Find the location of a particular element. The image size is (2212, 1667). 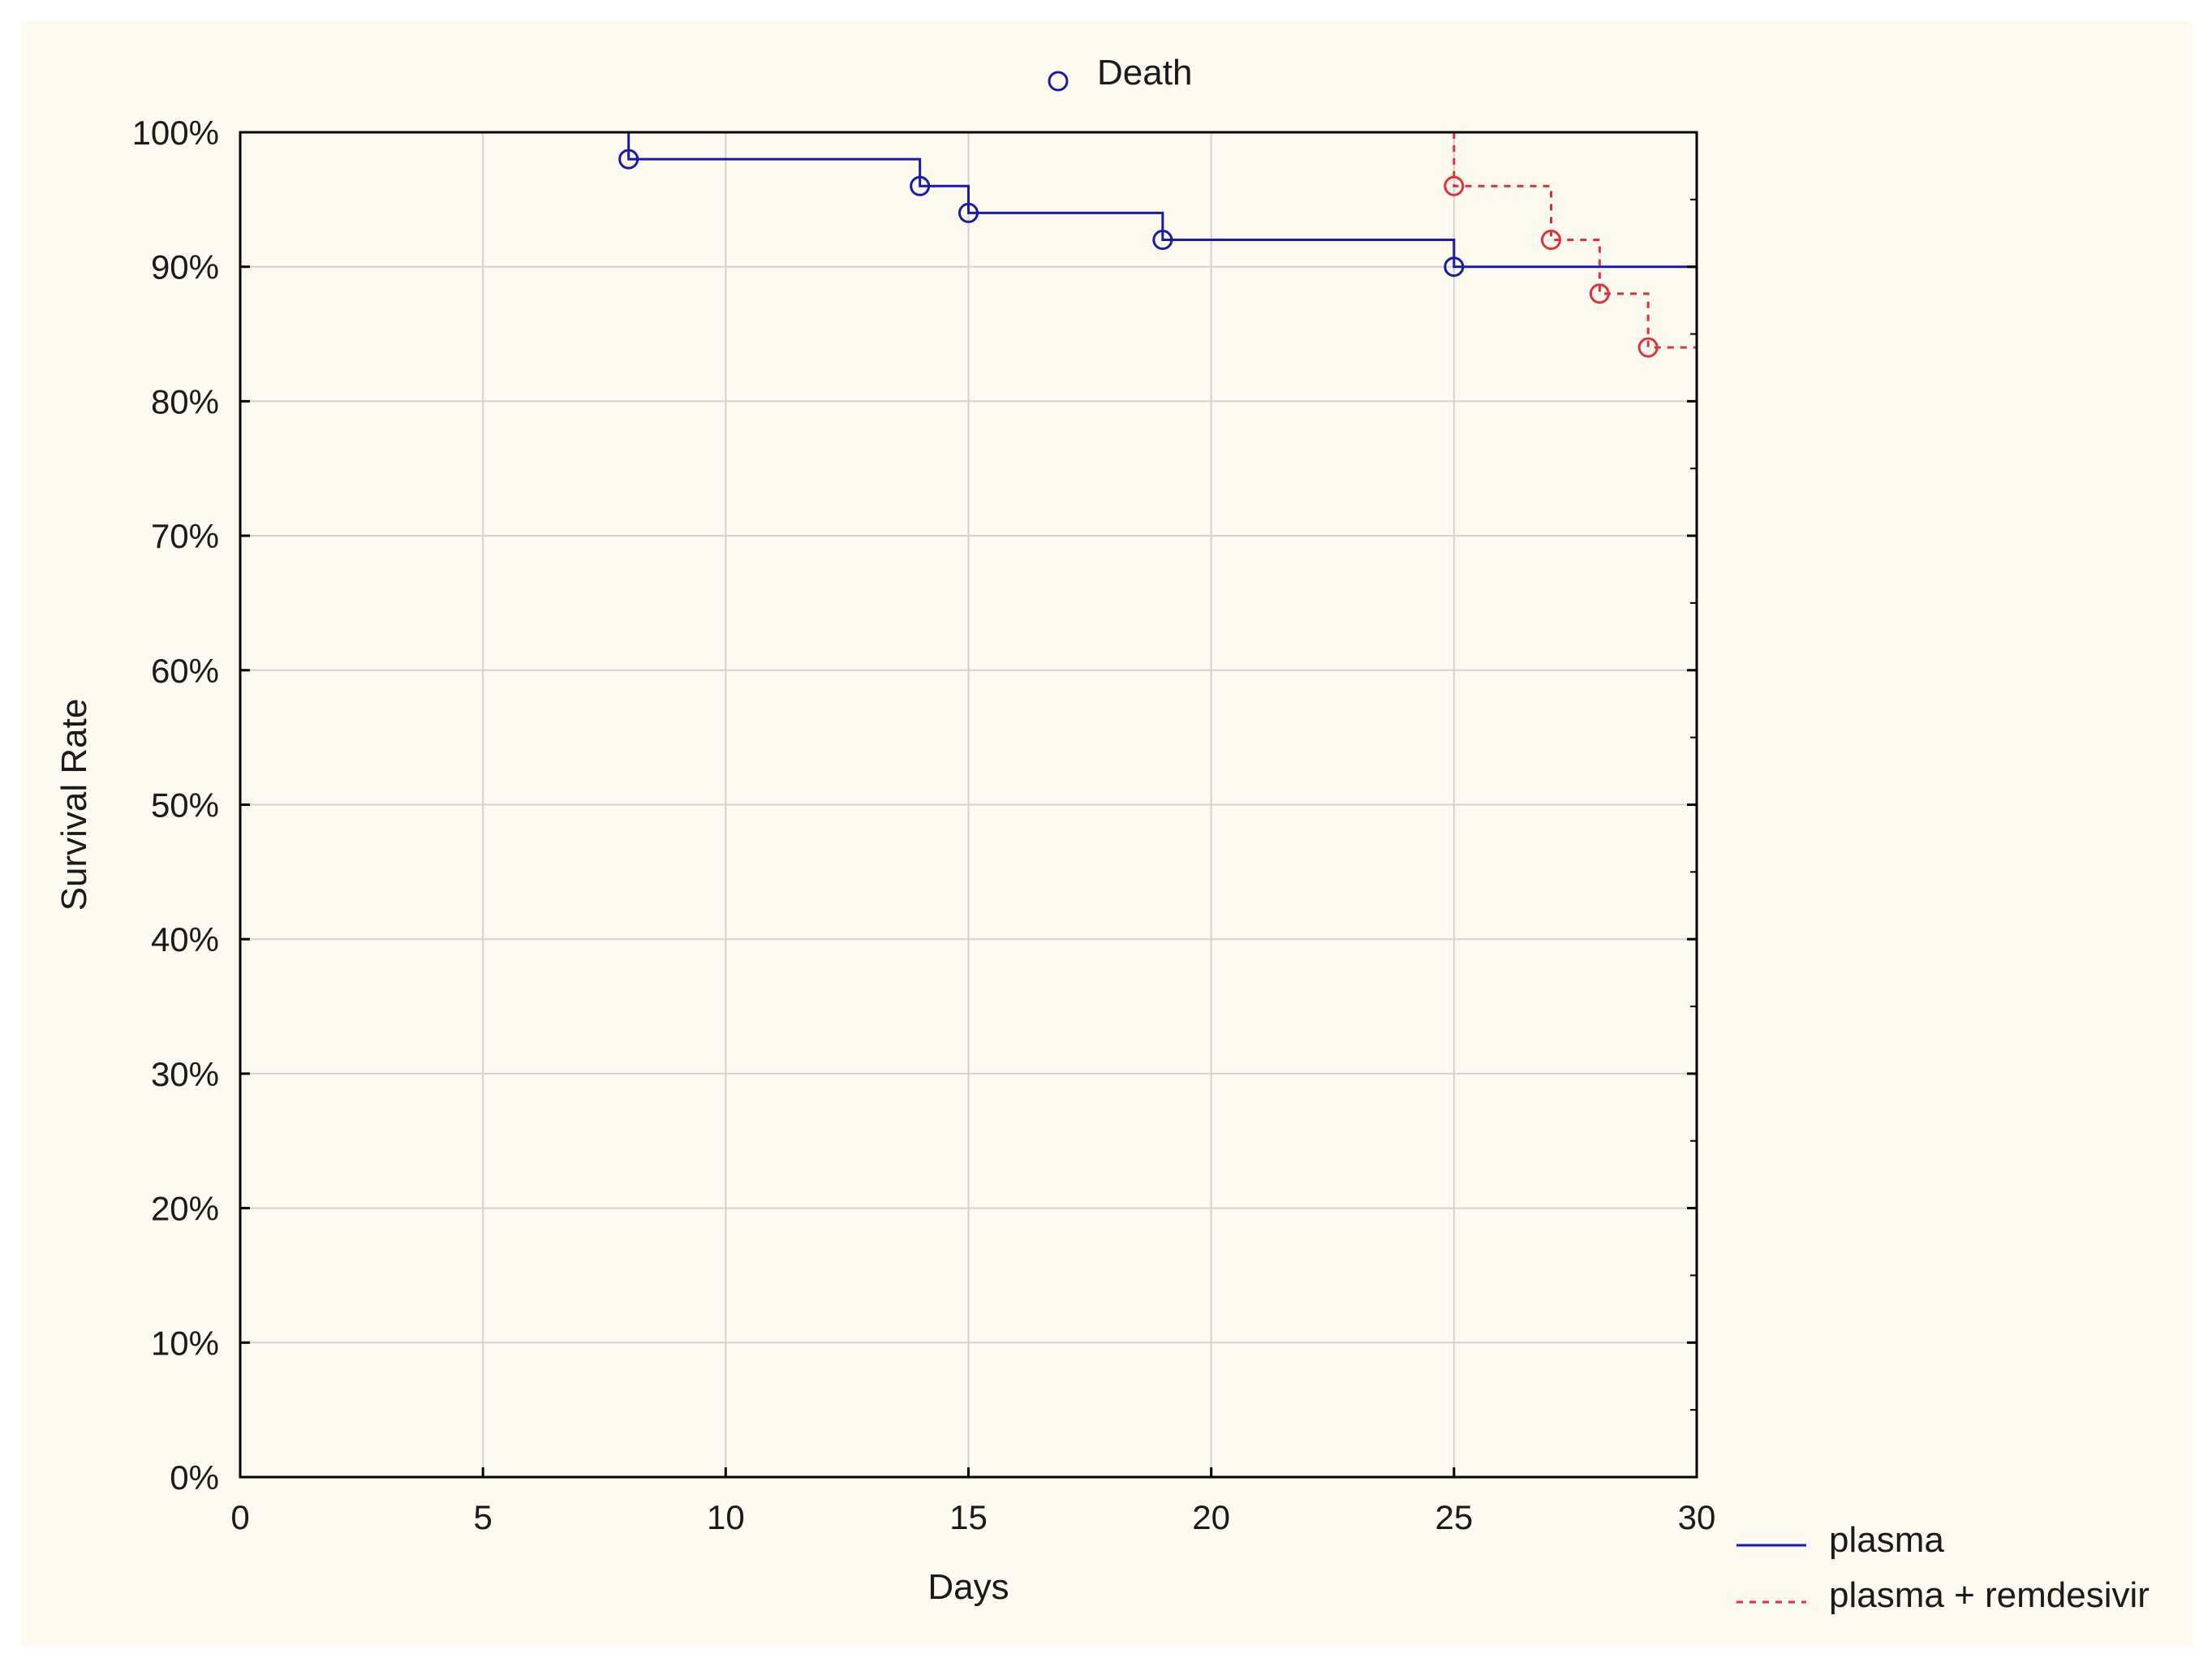

y-tick-label: 90% is located at coordinates (185, 267).